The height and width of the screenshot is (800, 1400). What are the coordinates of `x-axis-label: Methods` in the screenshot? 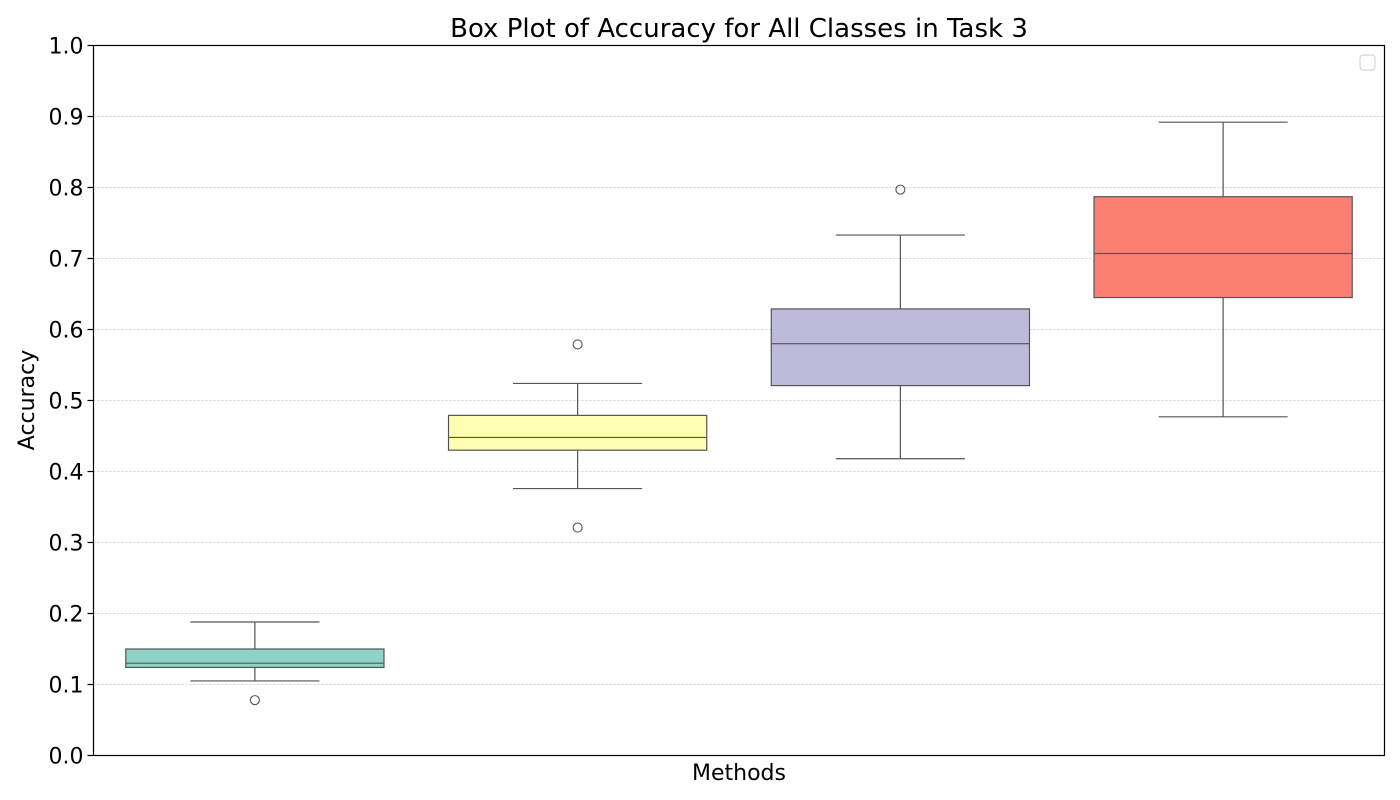 It's located at (739, 773).